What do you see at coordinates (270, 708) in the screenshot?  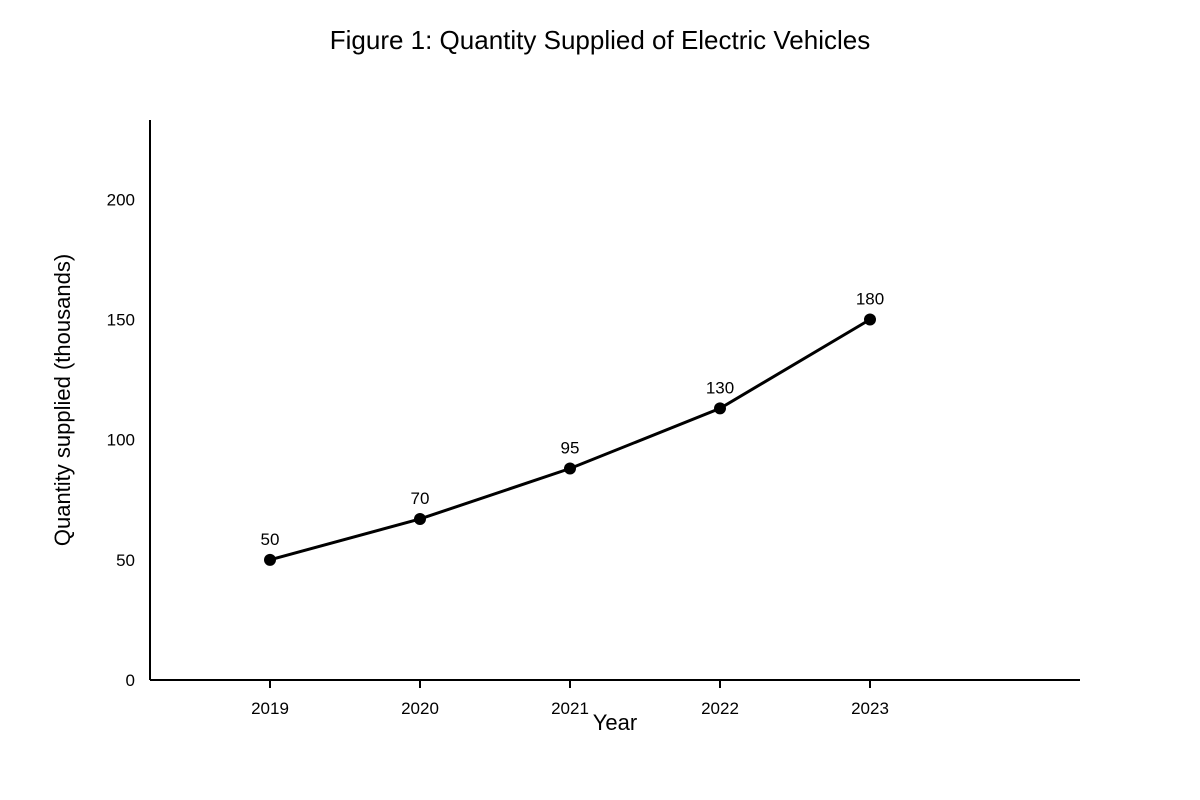 I see `x-tick-label: 2019` at bounding box center [270, 708].